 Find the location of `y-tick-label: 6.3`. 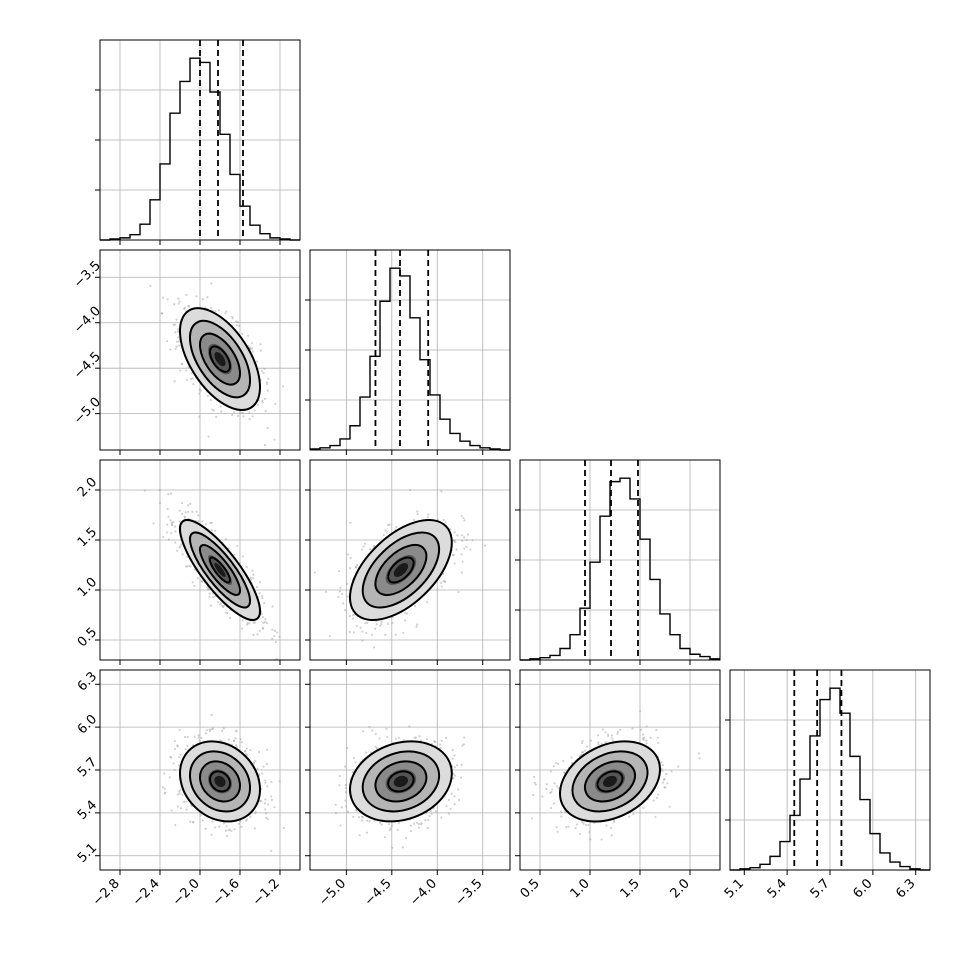

y-tick-label: 6.3 is located at coordinates (87, 681).